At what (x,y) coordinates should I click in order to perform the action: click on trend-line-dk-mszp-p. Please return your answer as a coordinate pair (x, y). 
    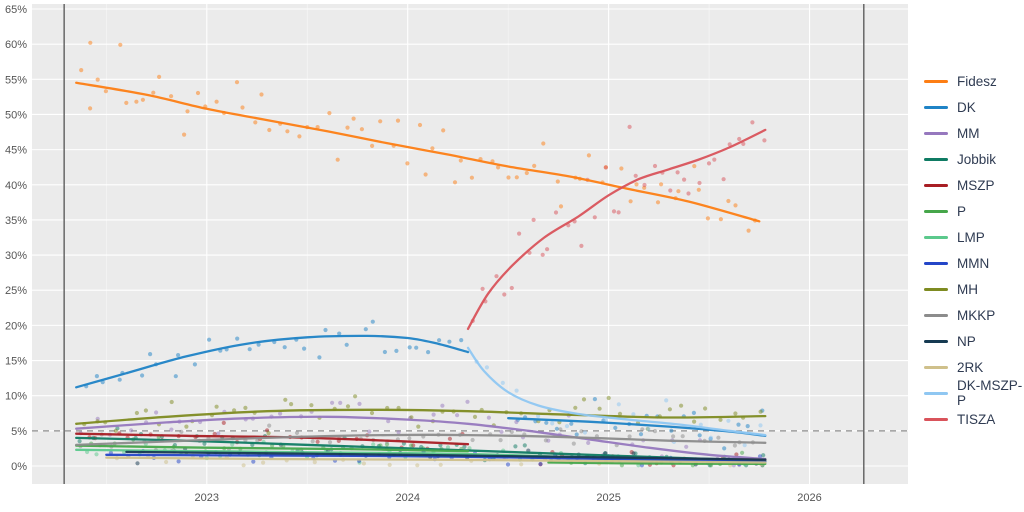
    Looking at the image, I should click on (616, 391).